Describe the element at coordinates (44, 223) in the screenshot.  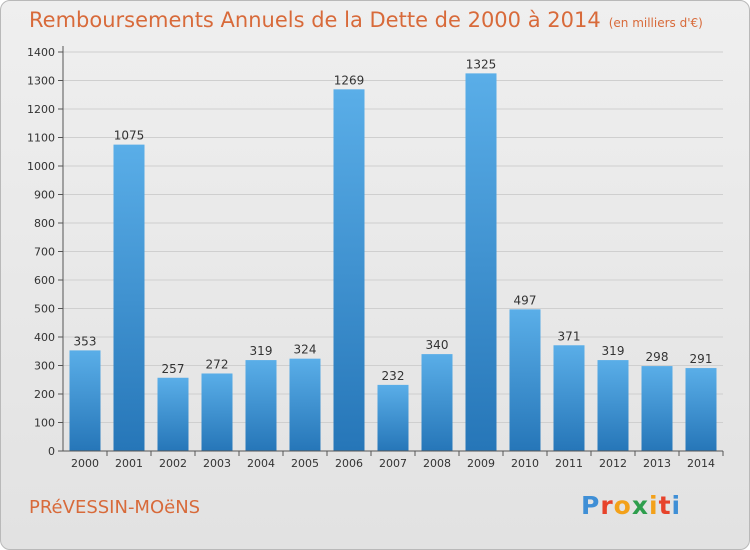
I see `y-tick-label: 800` at that location.